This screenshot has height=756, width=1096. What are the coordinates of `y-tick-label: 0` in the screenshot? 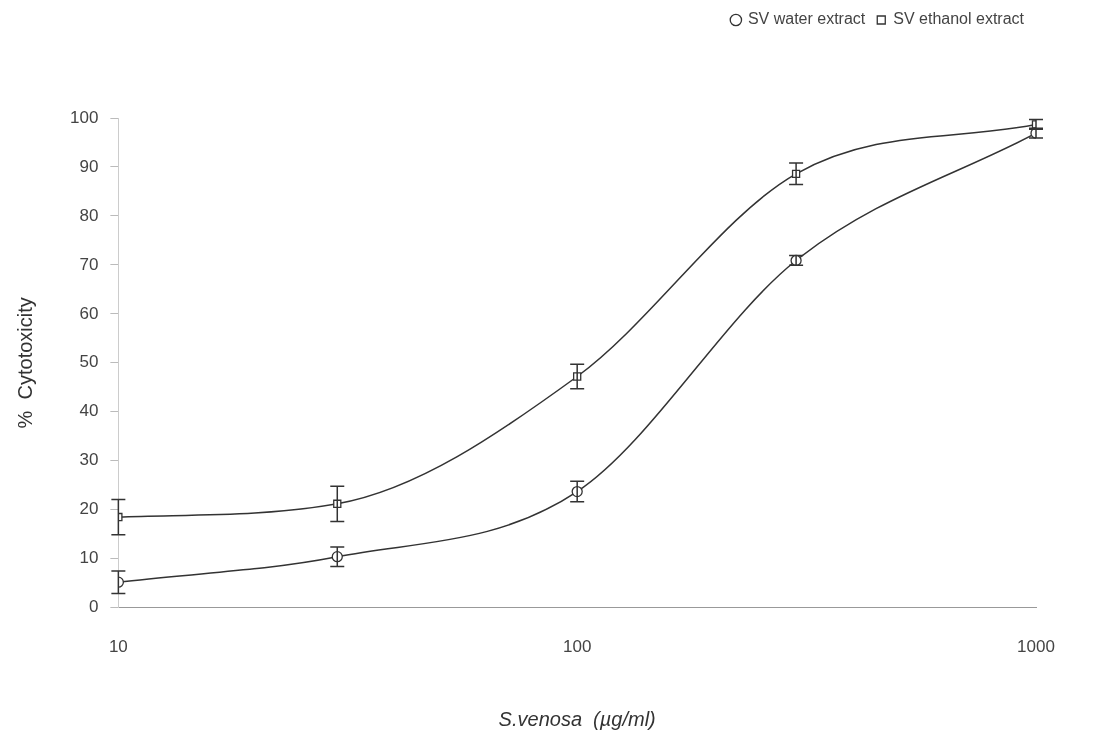 It's located at (93, 607).